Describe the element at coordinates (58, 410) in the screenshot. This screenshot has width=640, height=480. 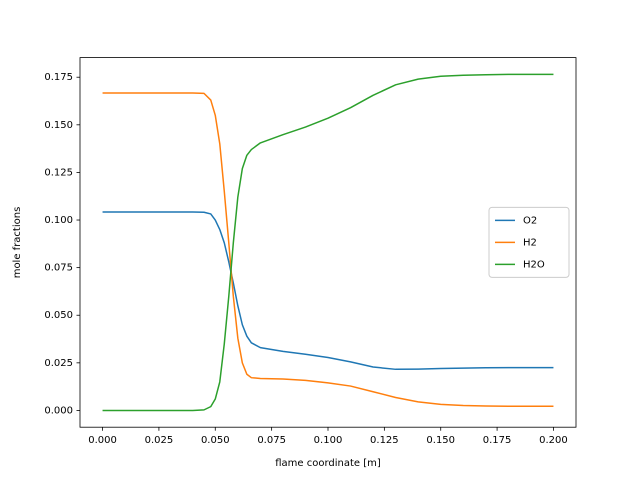
I see `y-tick-label: 0.000` at that location.